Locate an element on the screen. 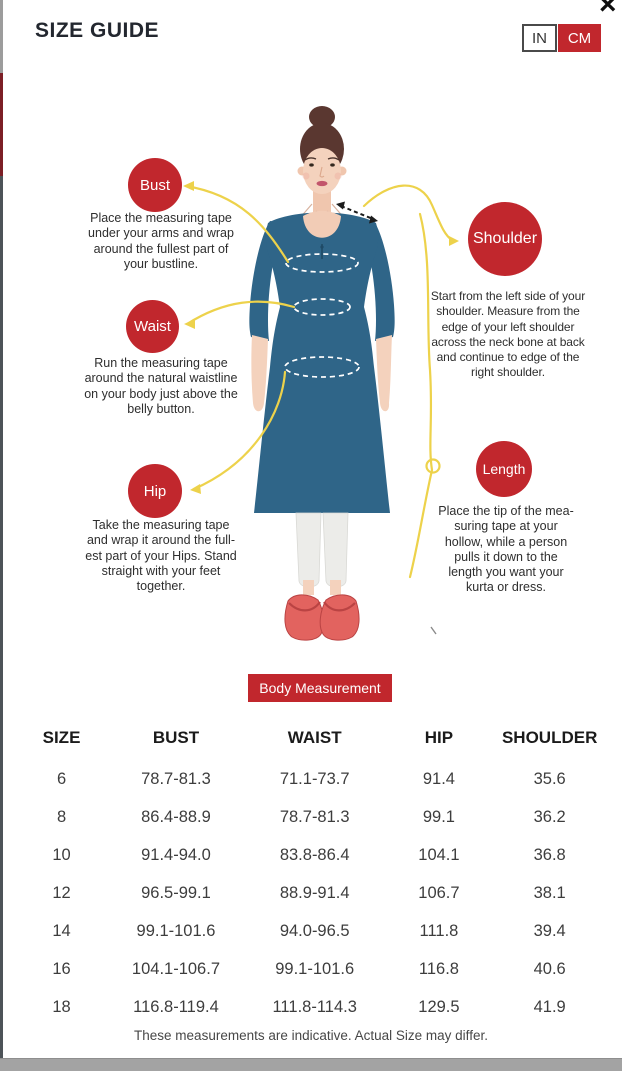  kurta is located at coordinates (322, 362).